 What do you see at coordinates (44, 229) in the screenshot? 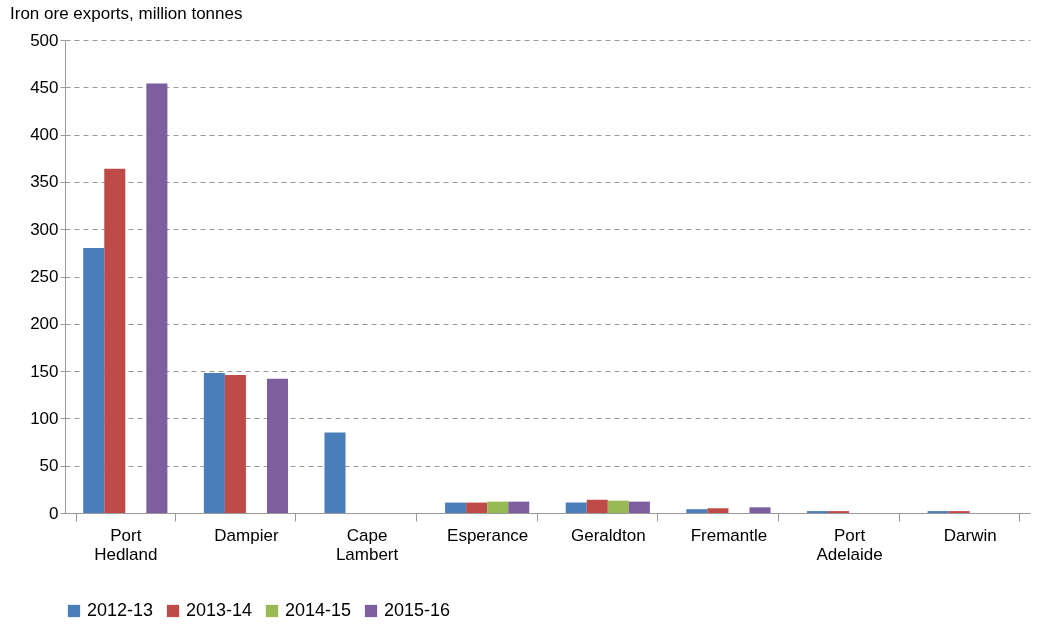
I see `y-tick-label: 300` at bounding box center [44, 229].